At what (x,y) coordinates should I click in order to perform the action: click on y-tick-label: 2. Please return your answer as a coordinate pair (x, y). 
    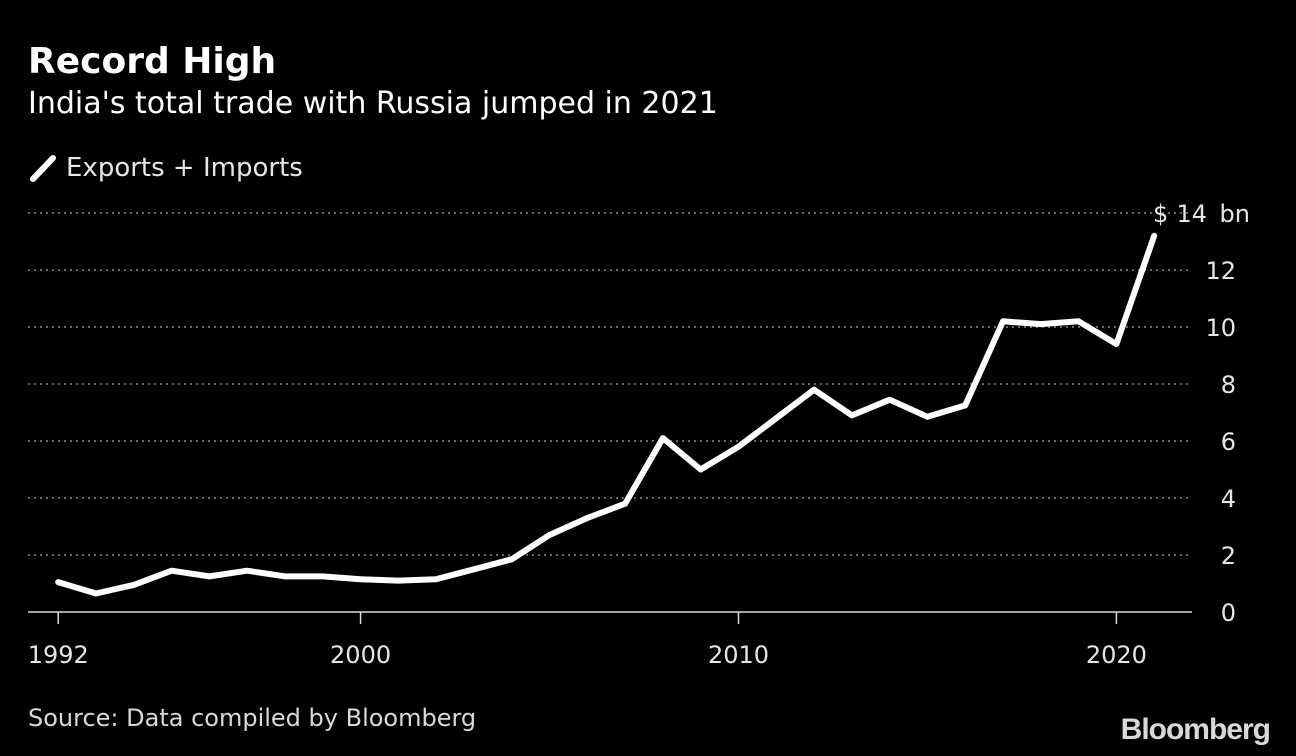
    Looking at the image, I should click on (1228, 556).